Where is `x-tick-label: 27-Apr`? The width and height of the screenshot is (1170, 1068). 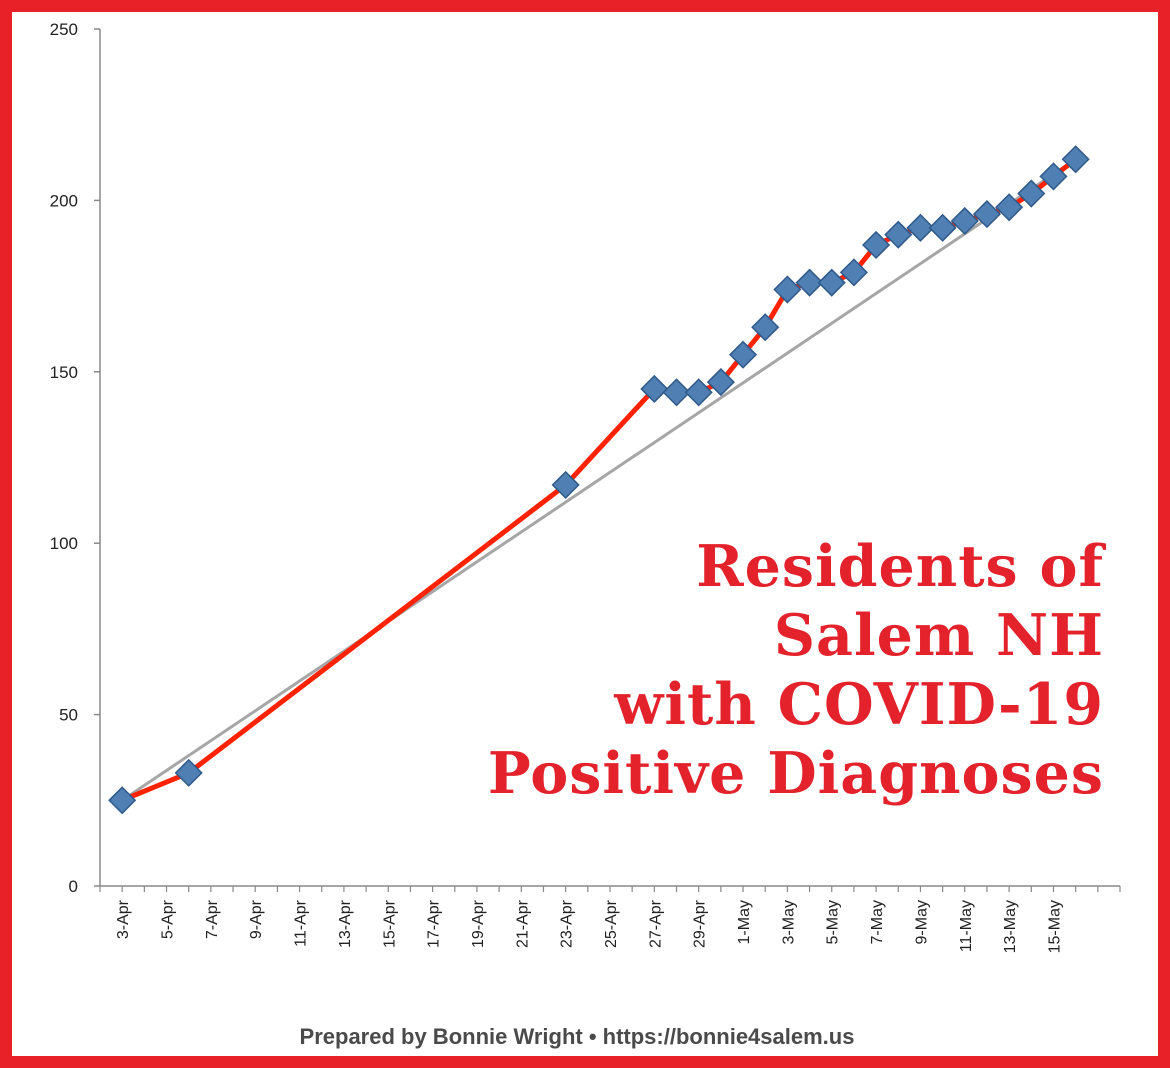
x-tick-label: 27-Apr is located at coordinates (655, 923).